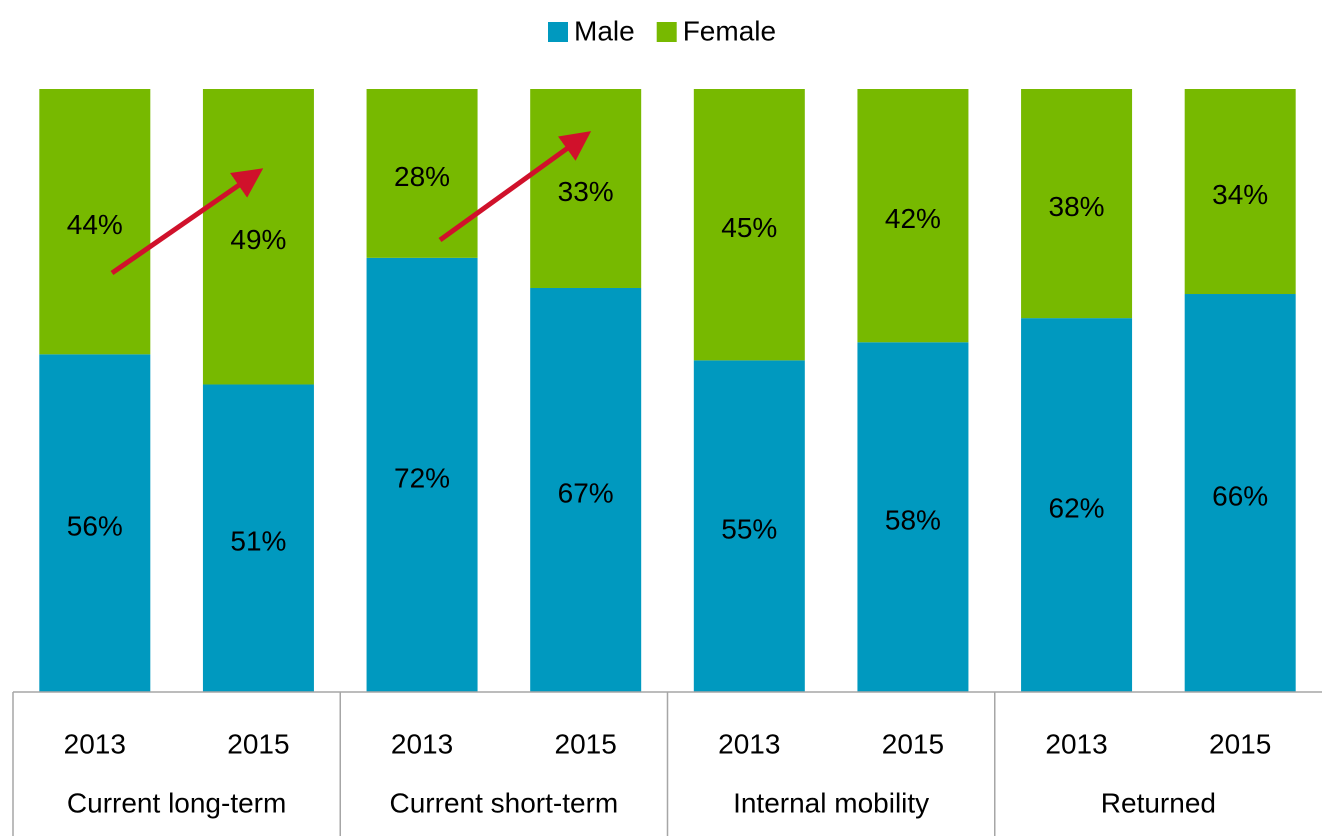 This screenshot has height=836, width=1322. What do you see at coordinates (749, 227) in the screenshot?
I see `data-label: 45%` at bounding box center [749, 227].